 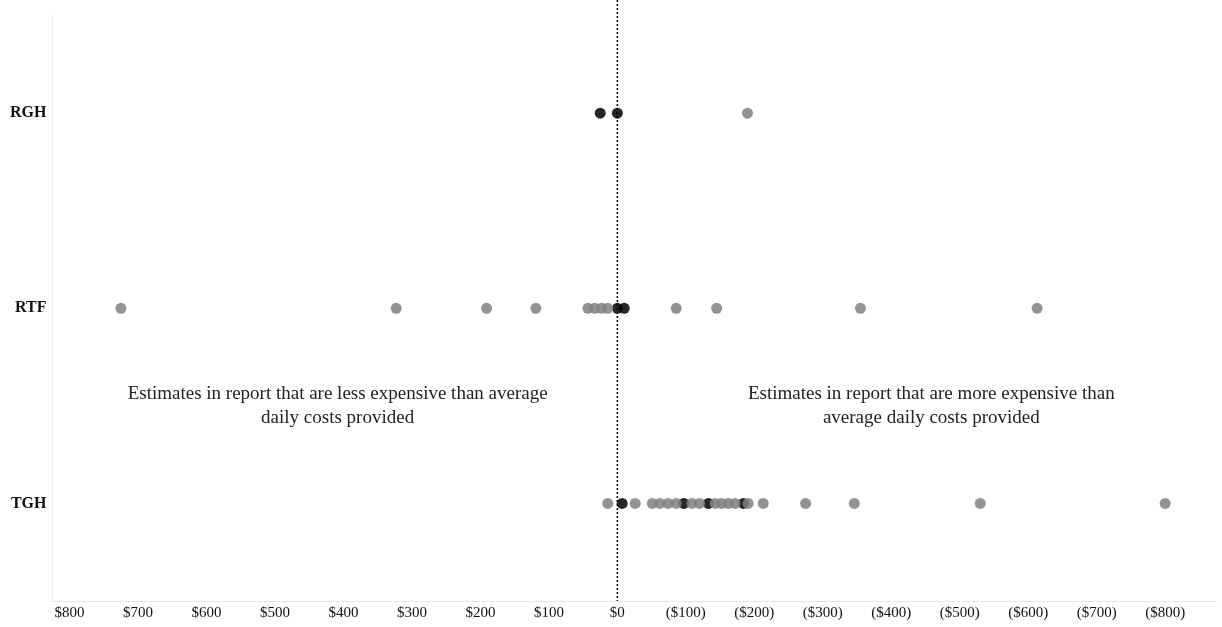 What do you see at coordinates (480, 611) in the screenshot?
I see `x-tick-label: $200` at bounding box center [480, 611].